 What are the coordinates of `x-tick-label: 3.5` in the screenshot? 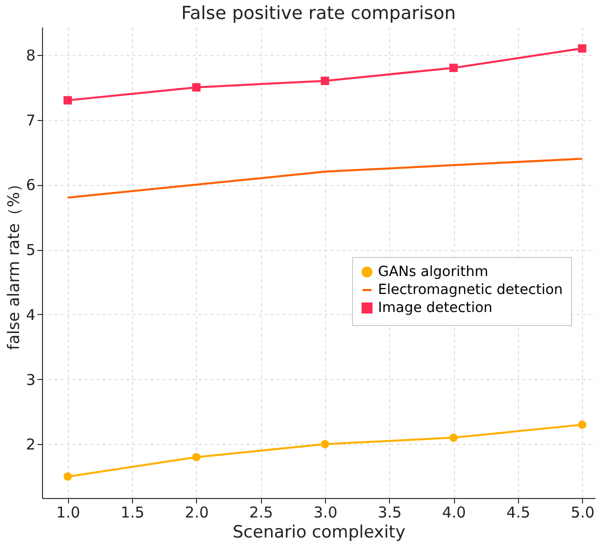 It's located at (390, 513).